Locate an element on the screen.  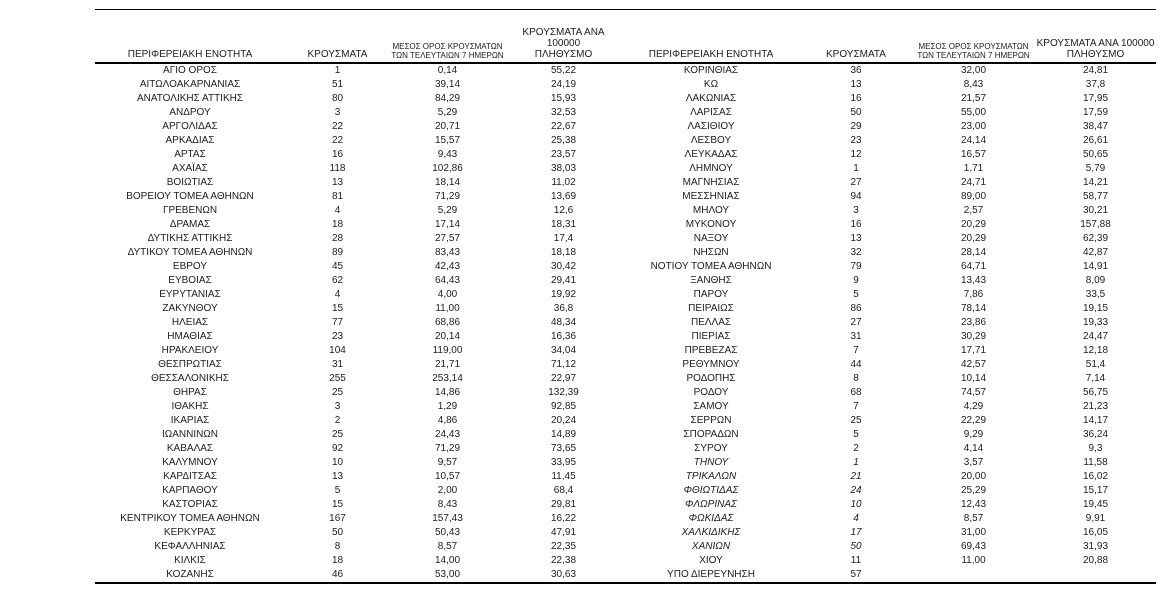
cell-per100k: 20,88 is located at coordinates (1095, 560).